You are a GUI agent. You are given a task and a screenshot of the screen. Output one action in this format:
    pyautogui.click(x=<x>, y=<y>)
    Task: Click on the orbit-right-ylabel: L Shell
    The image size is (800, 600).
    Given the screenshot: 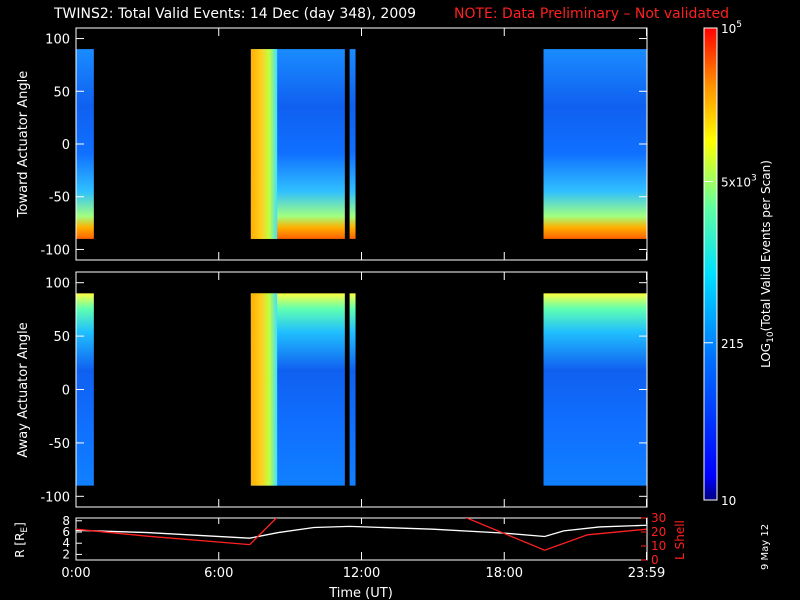 What is the action you would take?
    pyautogui.click(x=680, y=540)
    